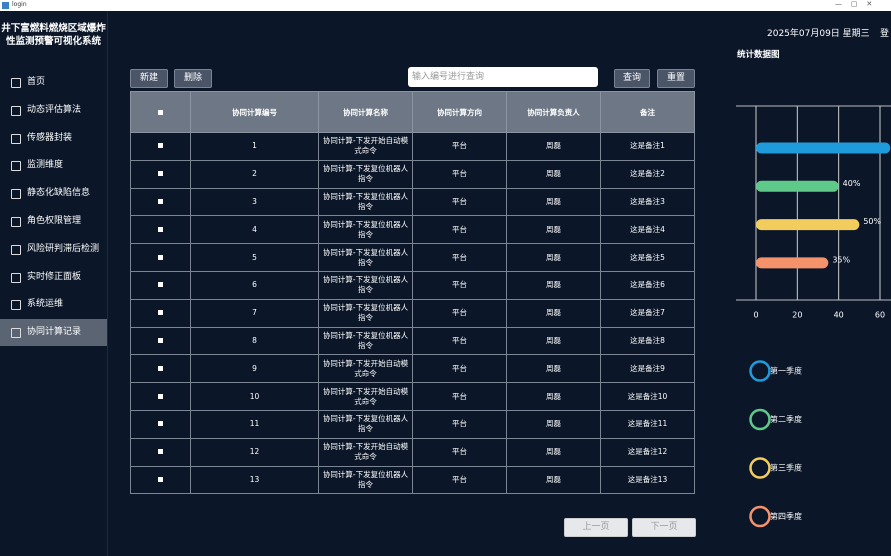  Describe the element at coordinates (254, 313) in the screenshot. I see `cell: 7` at that location.